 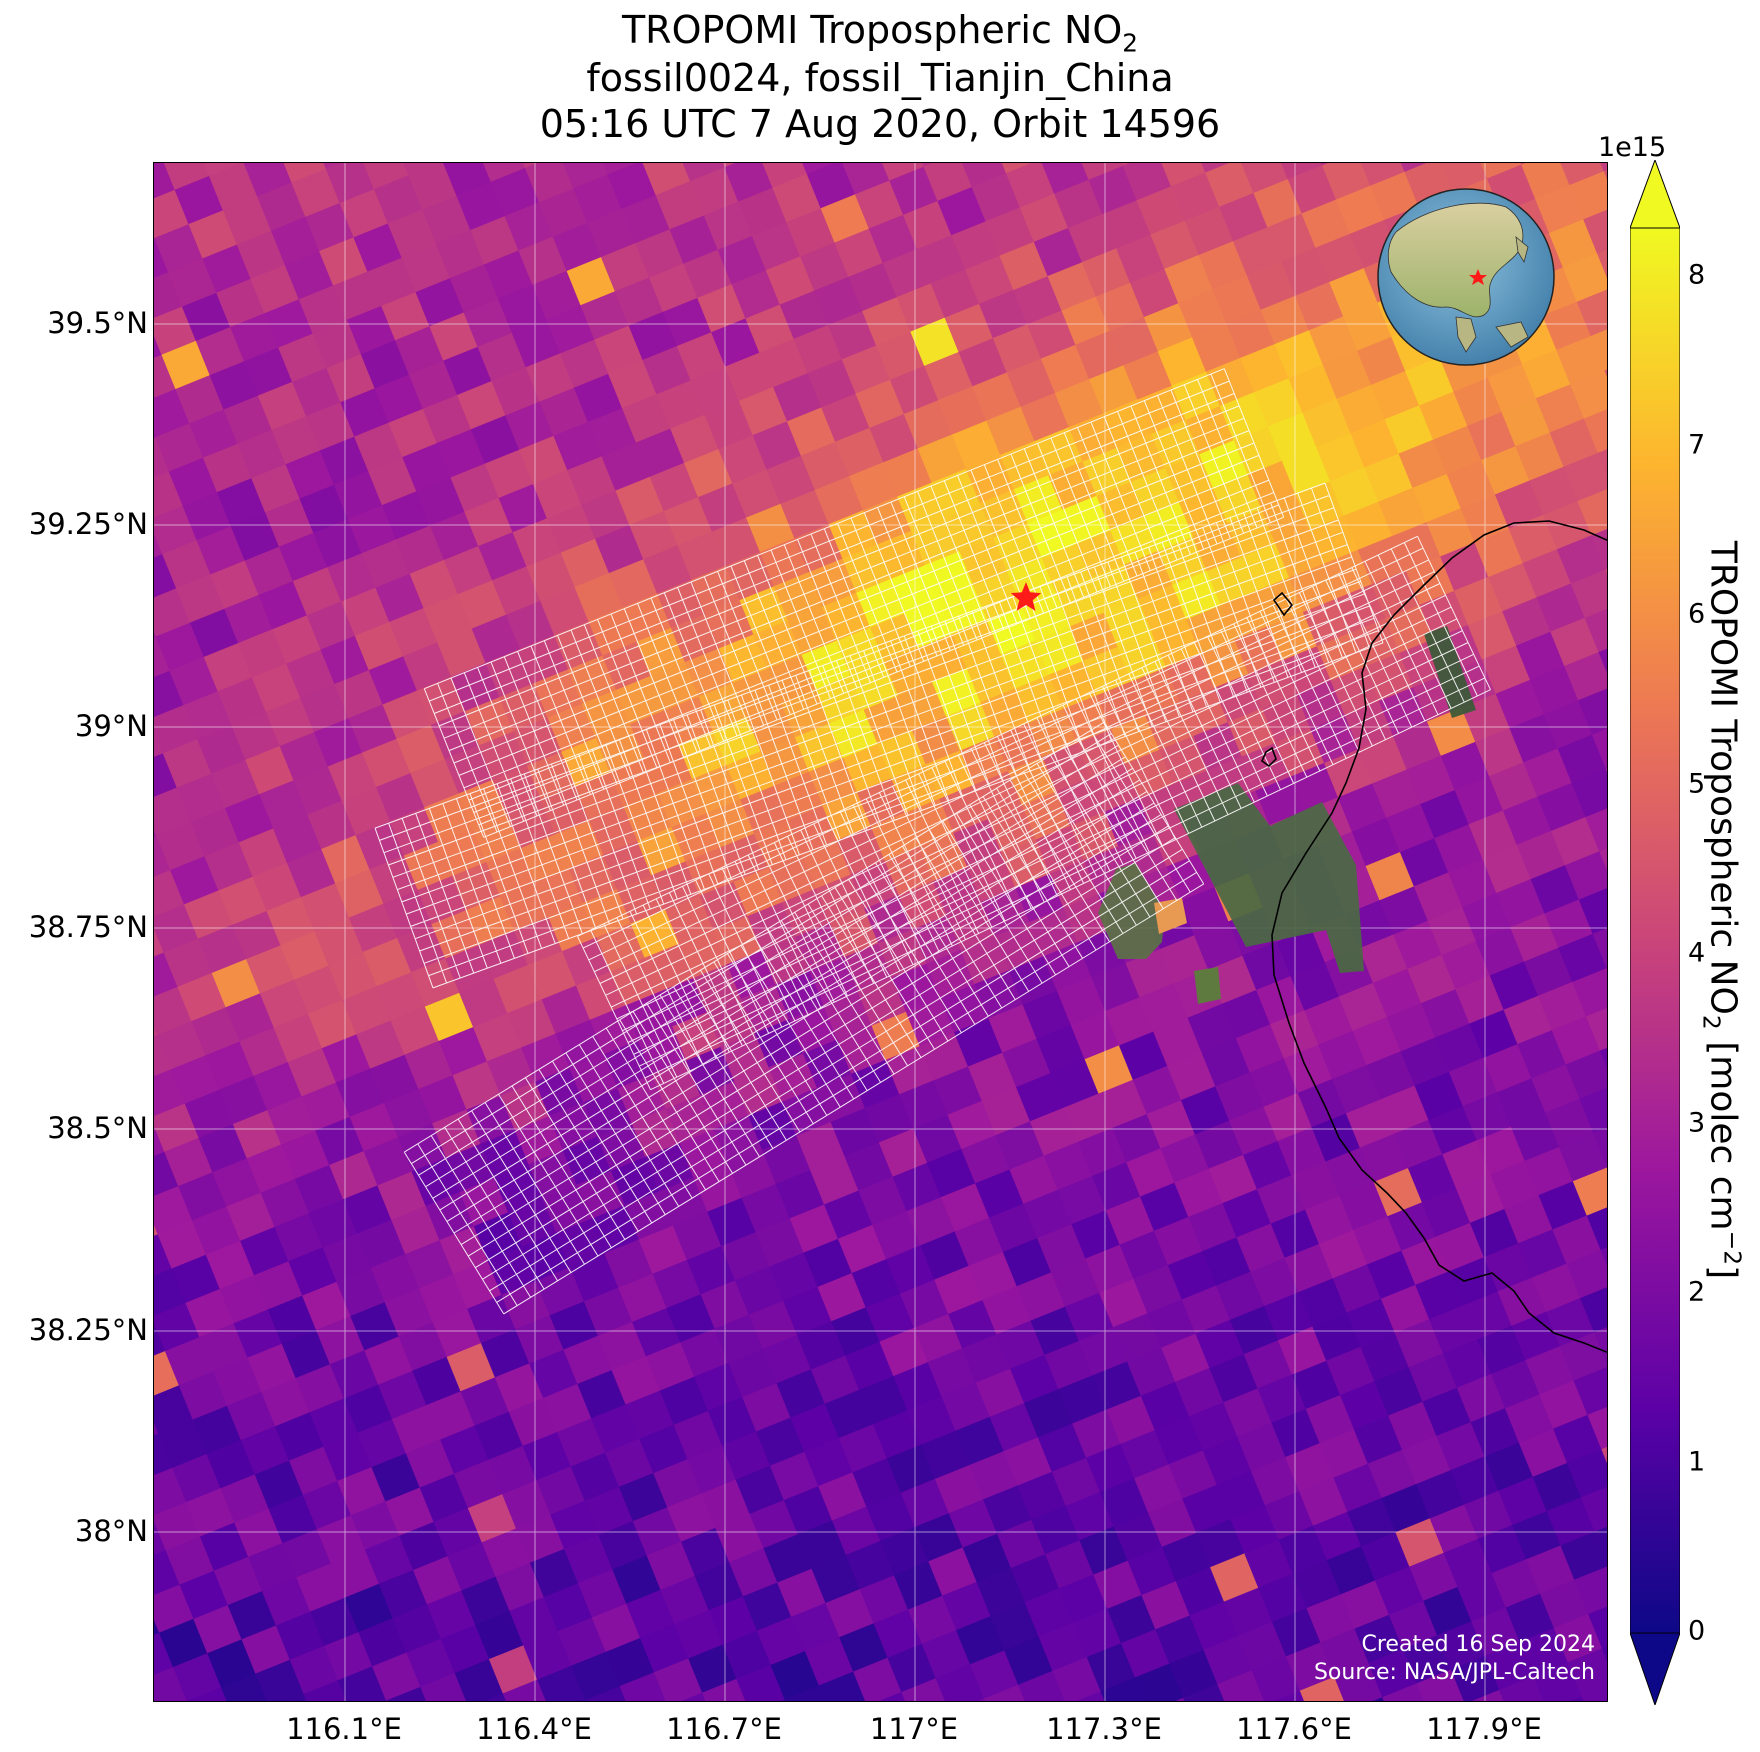 I want to click on colorbar-label-subscript: 2, so click(x=1711, y=1022).